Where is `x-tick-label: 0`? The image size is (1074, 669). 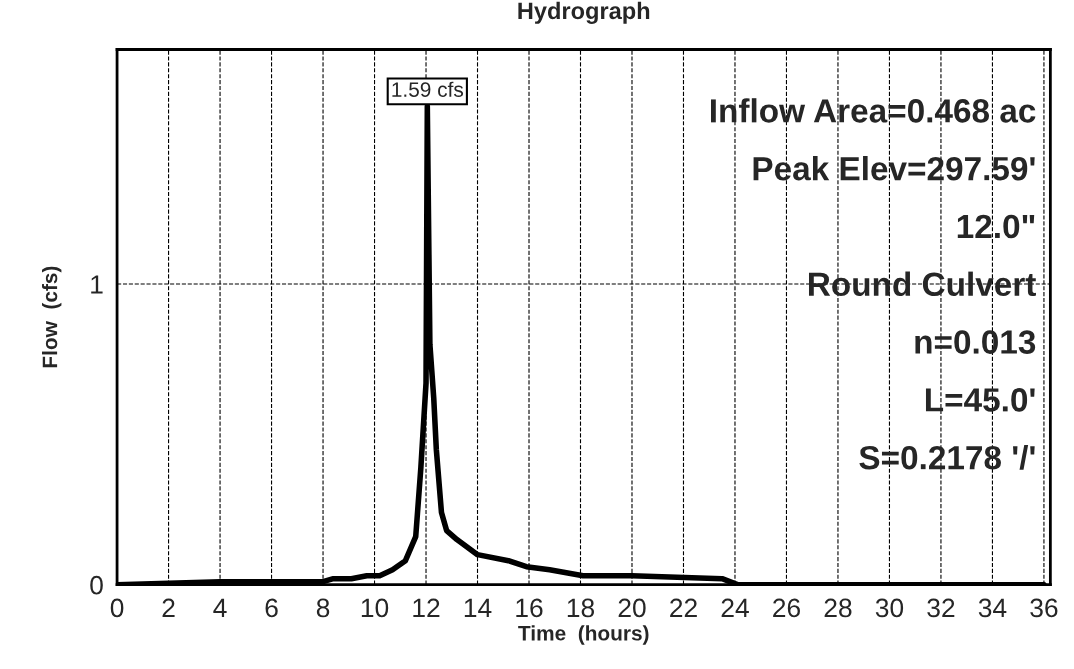 x-tick-label: 0 is located at coordinates (117, 608).